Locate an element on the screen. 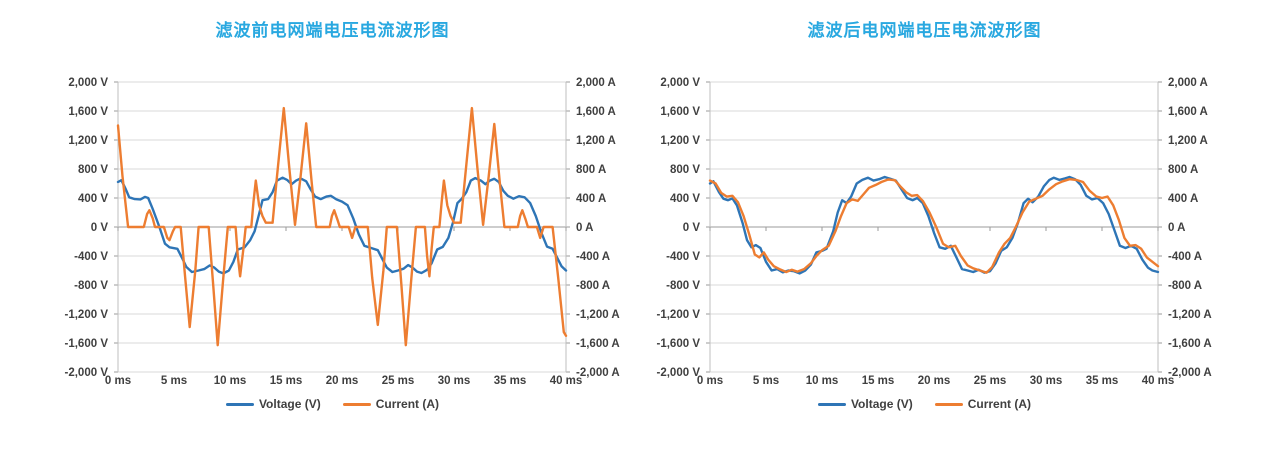 This screenshot has width=1269, height=451. current-waveform is located at coordinates (934, 225).